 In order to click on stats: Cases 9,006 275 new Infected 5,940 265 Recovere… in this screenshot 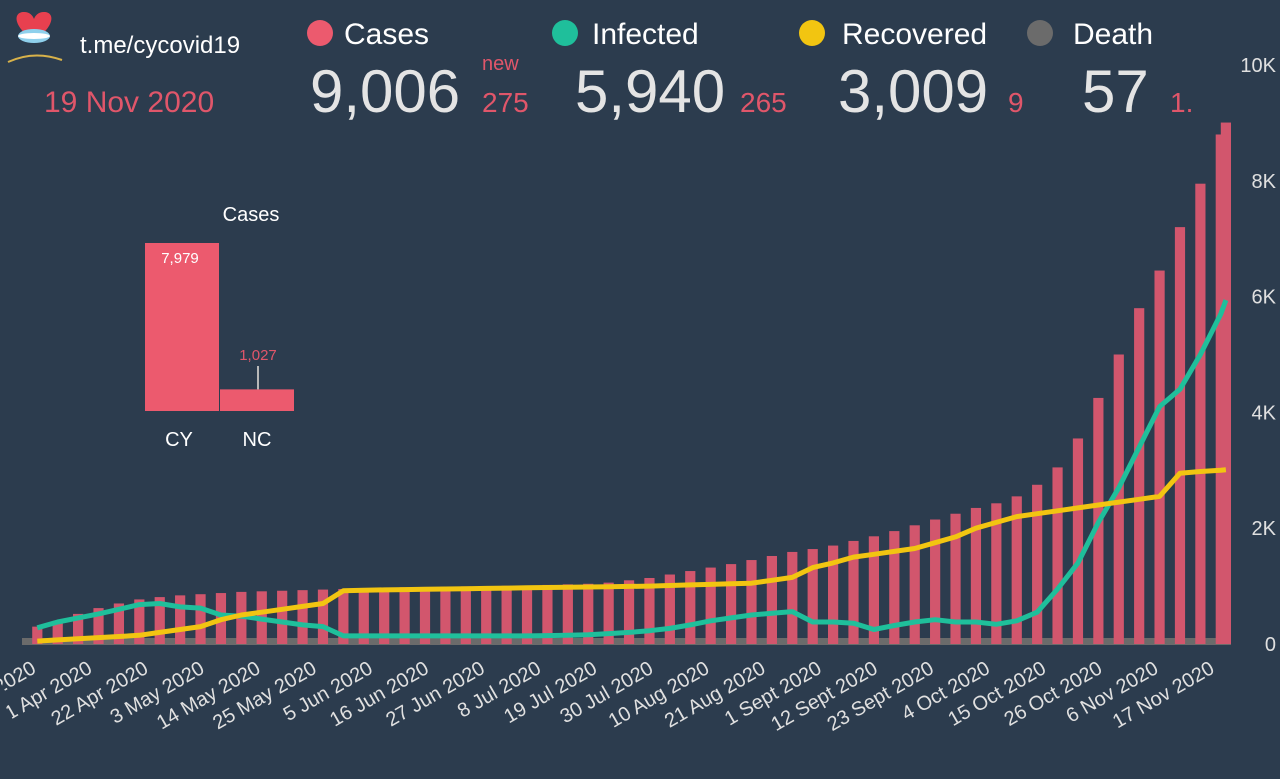, I will do `click(750, 71)`.